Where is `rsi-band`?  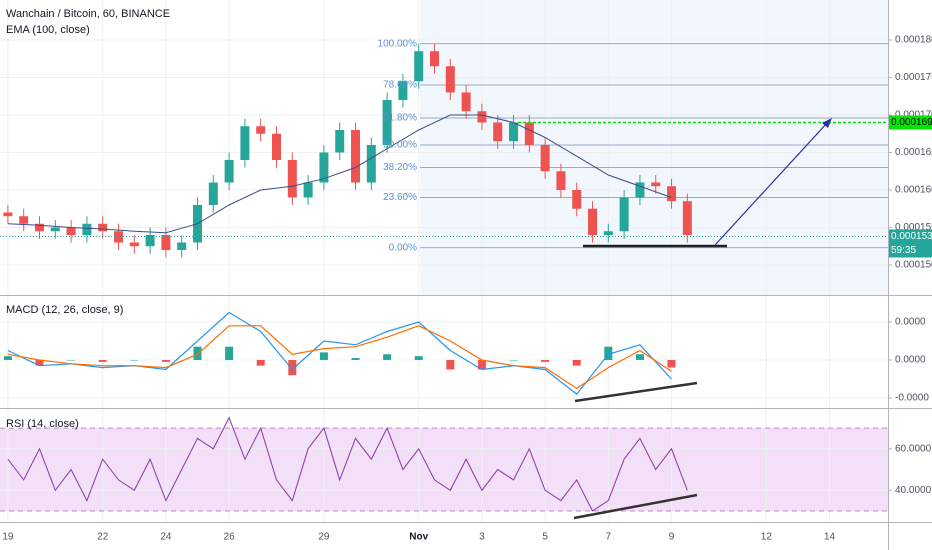 rsi-band is located at coordinates (444, 470).